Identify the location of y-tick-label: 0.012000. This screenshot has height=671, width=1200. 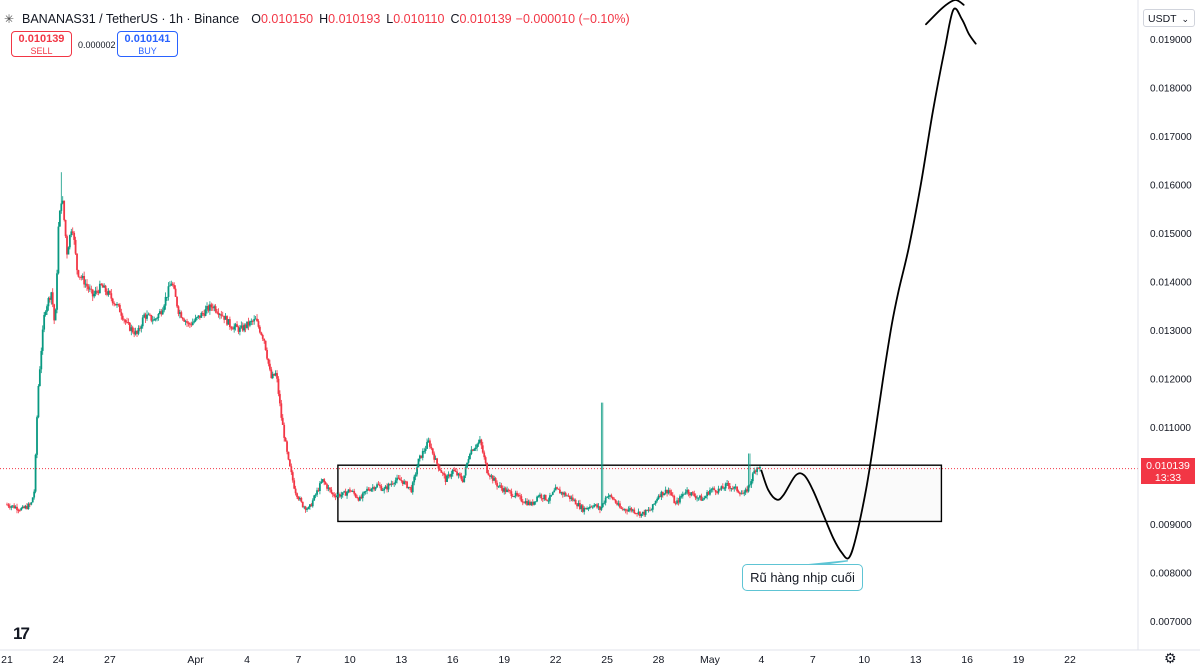
(1171, 379).